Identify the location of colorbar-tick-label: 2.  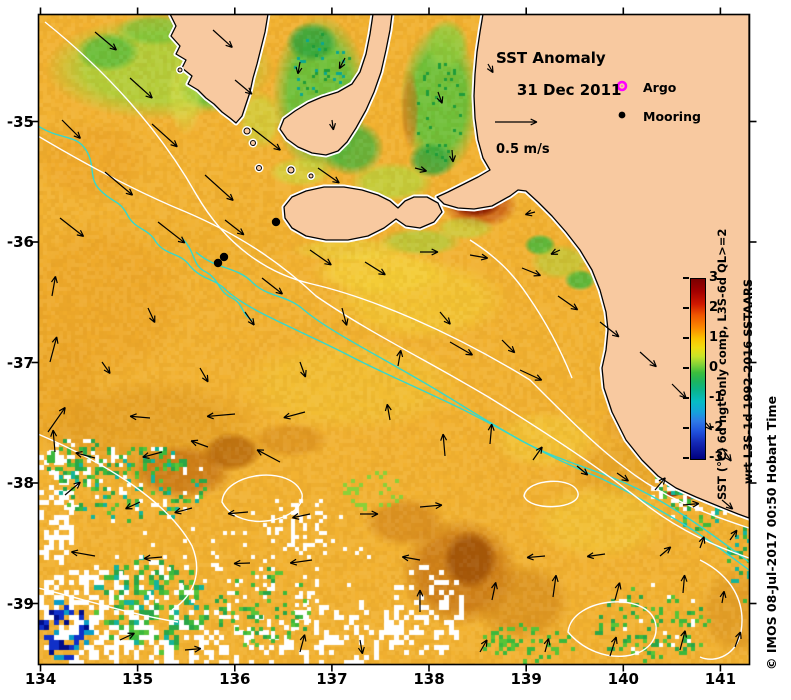
(714, 307).